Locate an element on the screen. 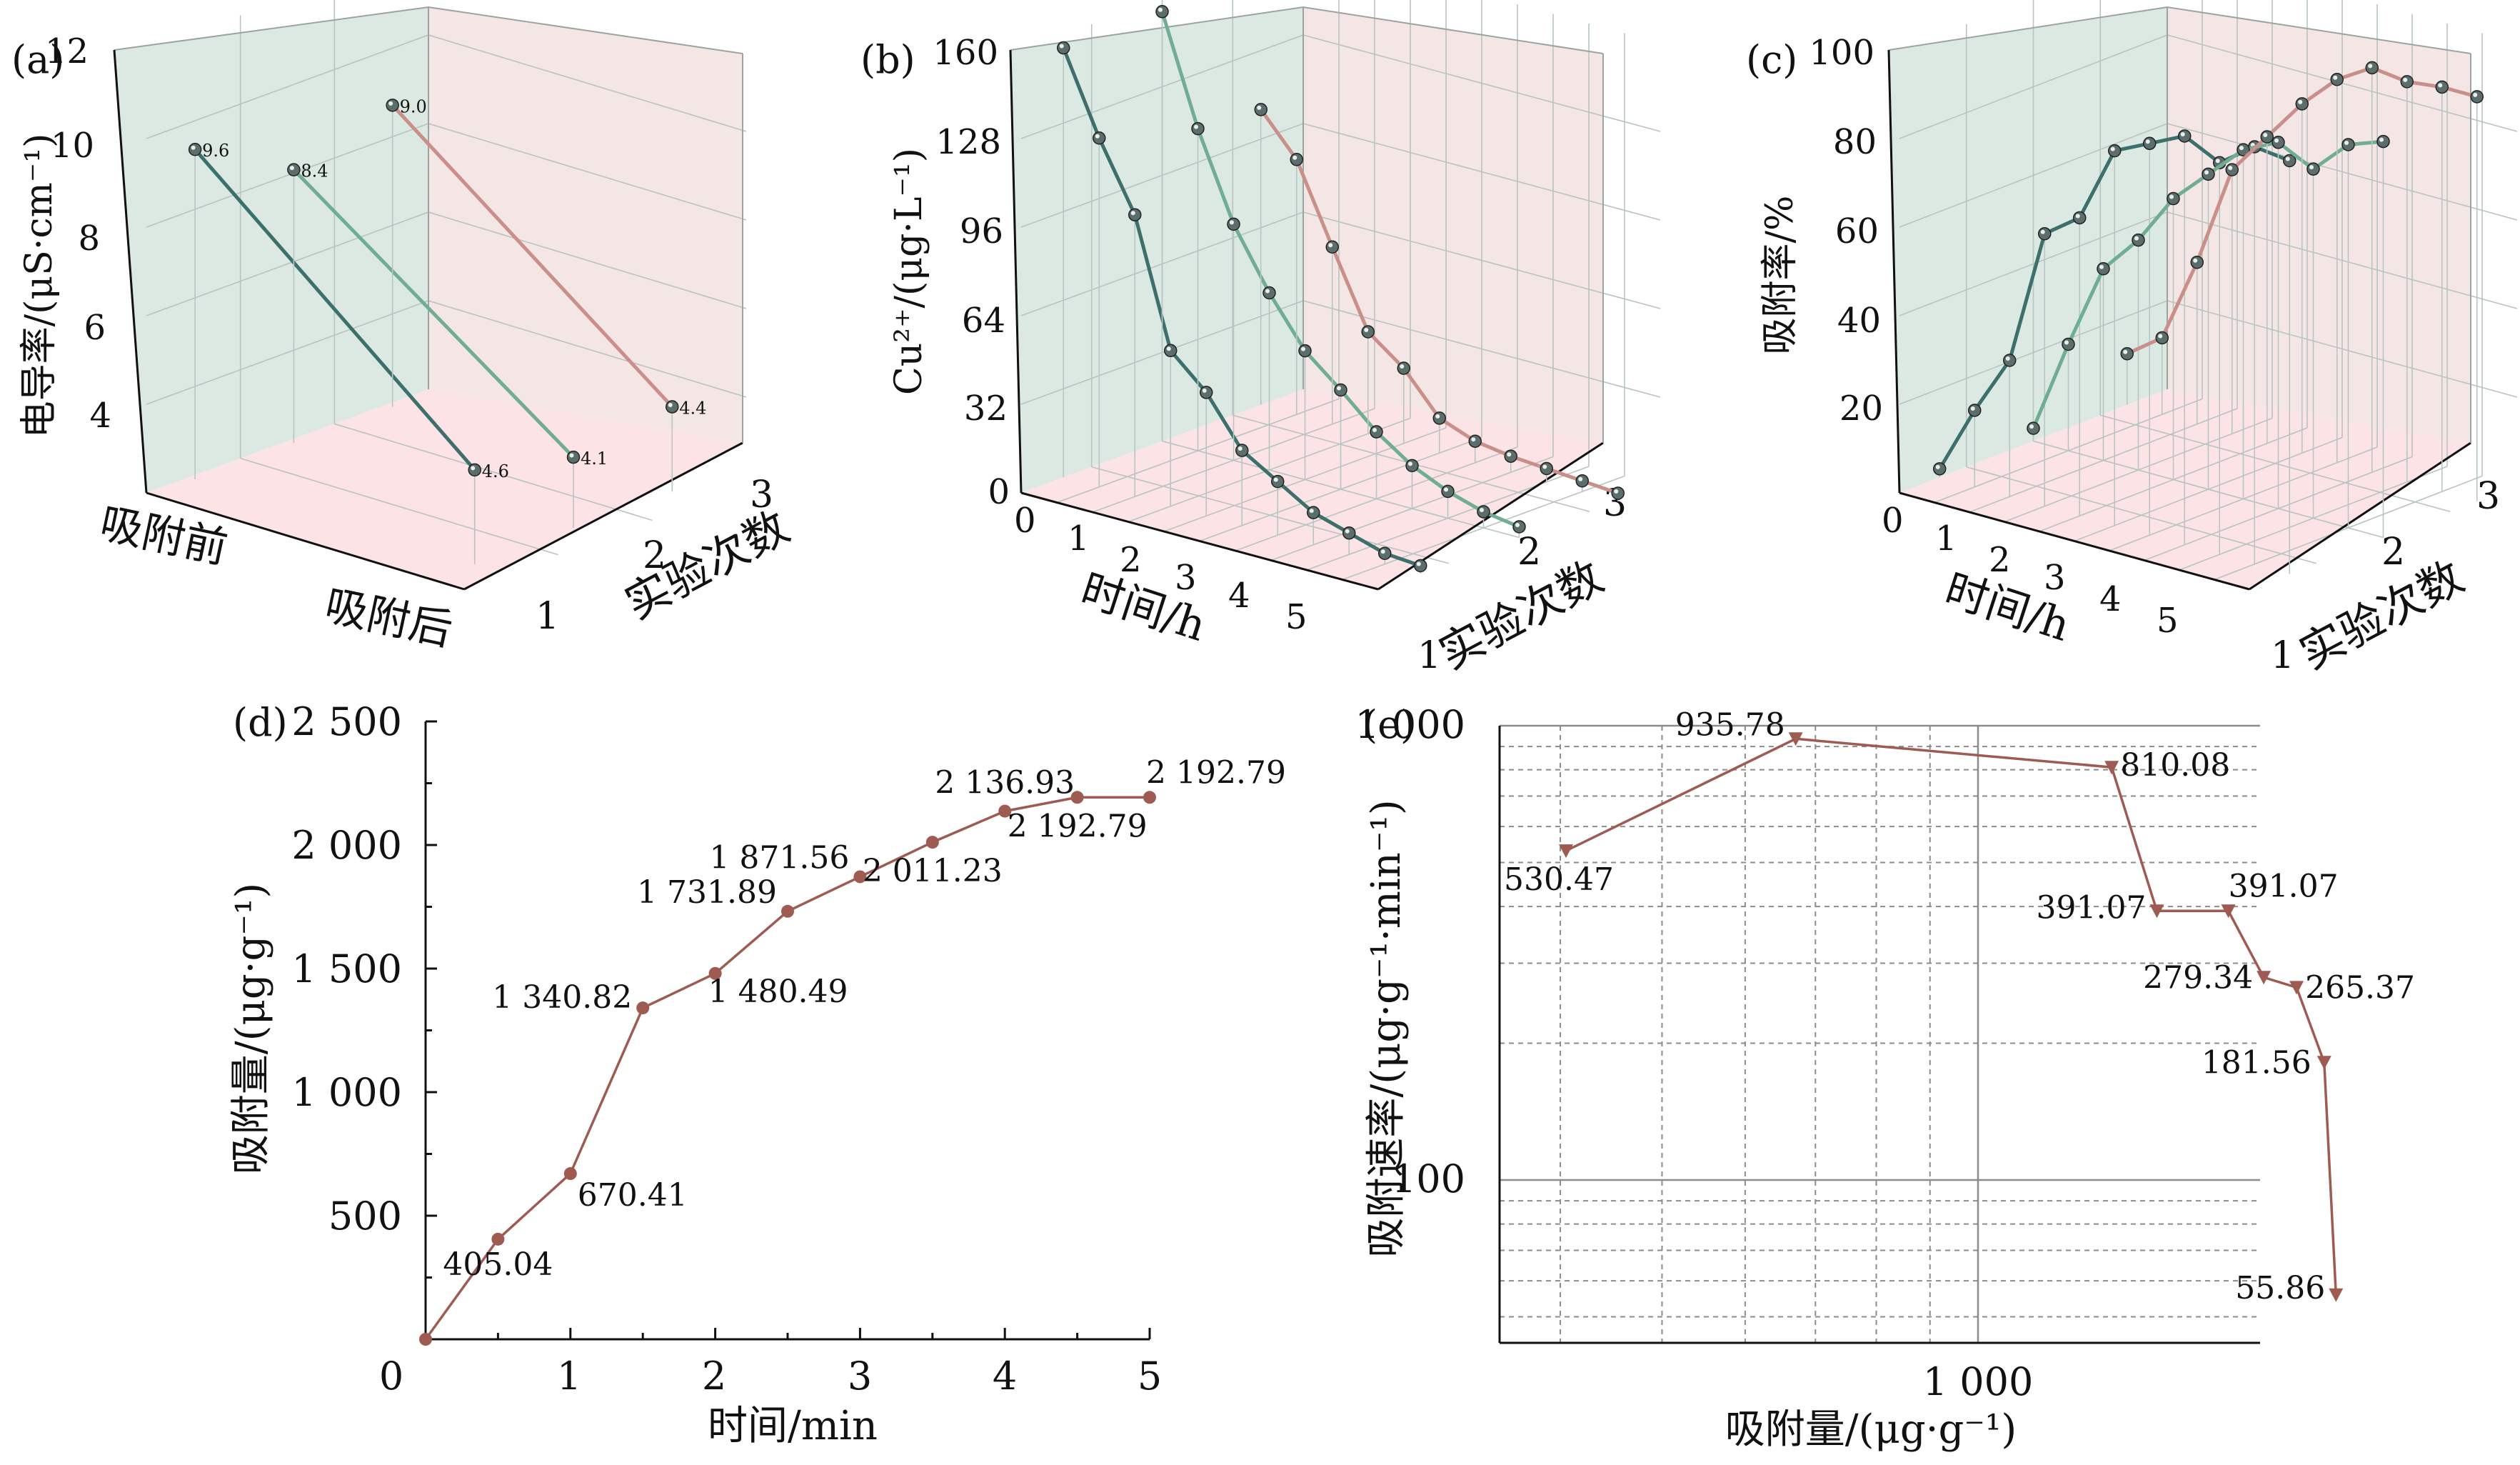 Image resolution: width=2520 pixels, height=1465 pixels. x-tick-d-4: 4 is located at coordinates (1005, 1376).